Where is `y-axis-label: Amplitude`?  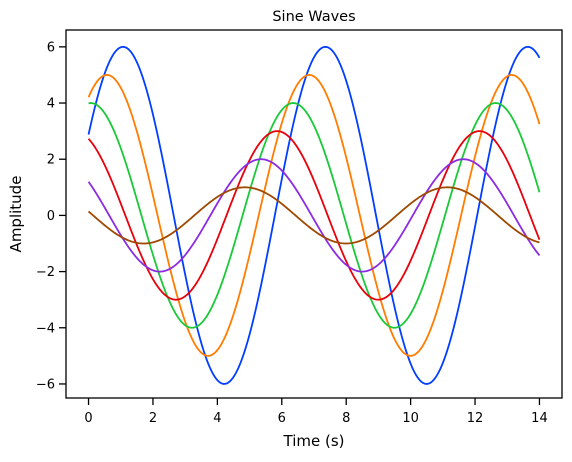
y-axis-label: Amplitude is located at coordinates (16, 214).